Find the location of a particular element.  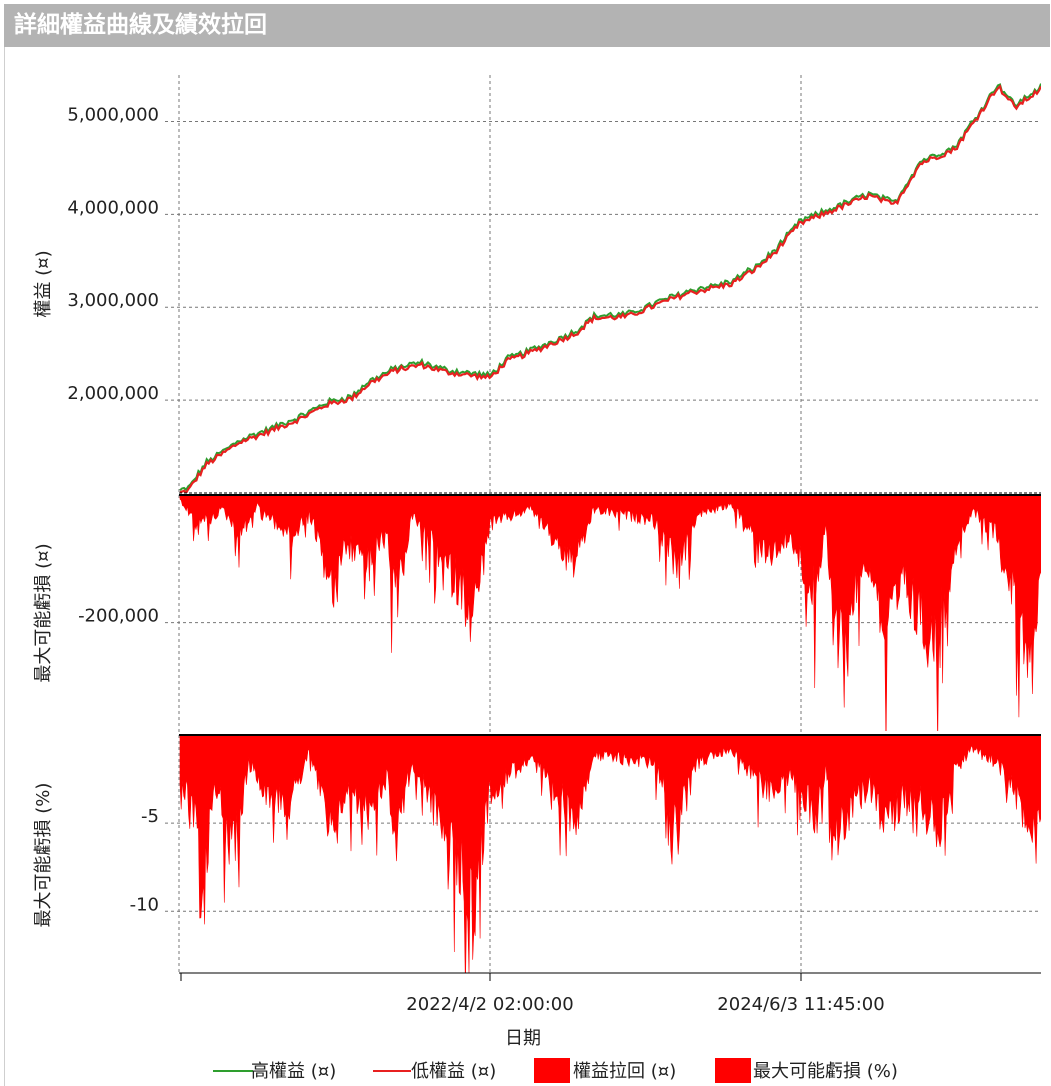

legend-swatch-max-loss-pct is located at coordinates (733, 1070).